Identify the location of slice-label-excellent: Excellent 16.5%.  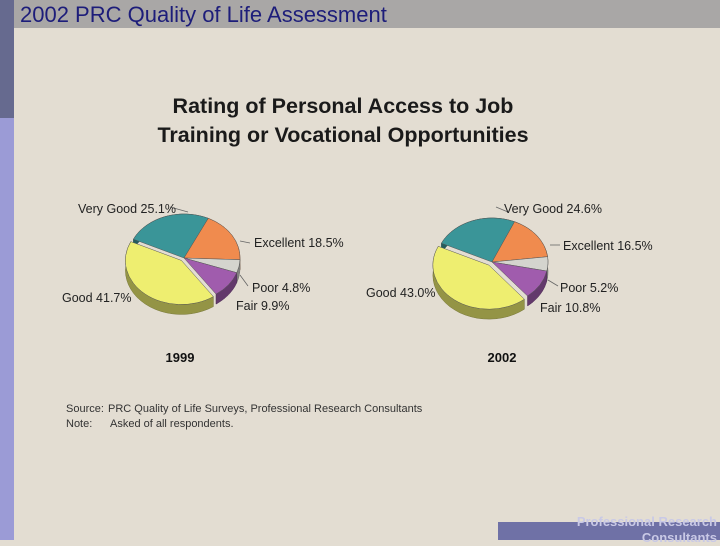
(608, 246).